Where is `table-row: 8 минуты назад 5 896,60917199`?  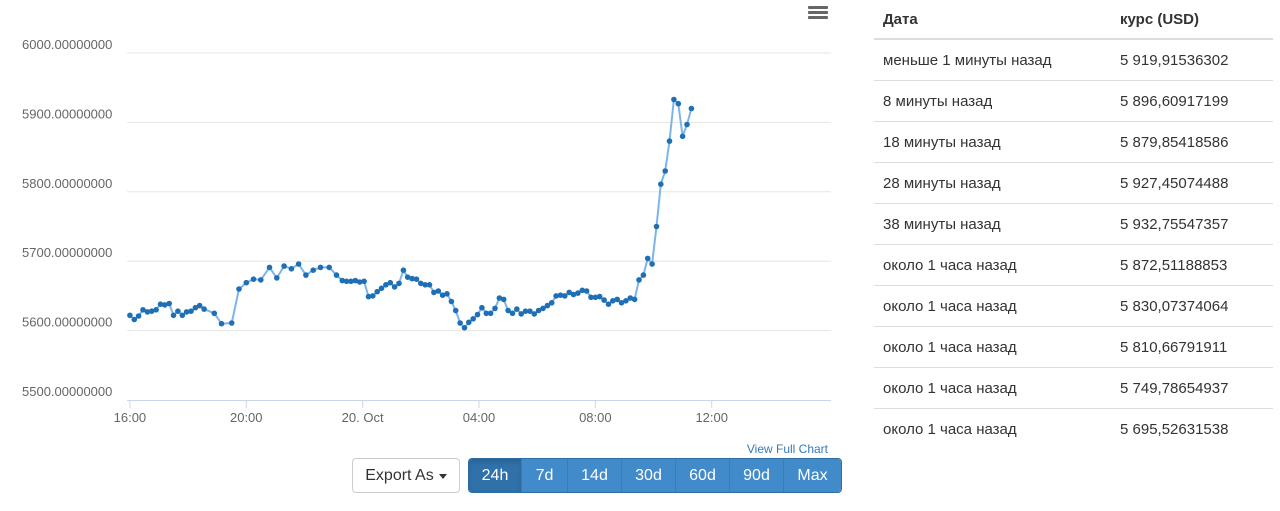
table-row: 8 минуты назад 5 896,60917199 is located at coordinates (1073, 101).